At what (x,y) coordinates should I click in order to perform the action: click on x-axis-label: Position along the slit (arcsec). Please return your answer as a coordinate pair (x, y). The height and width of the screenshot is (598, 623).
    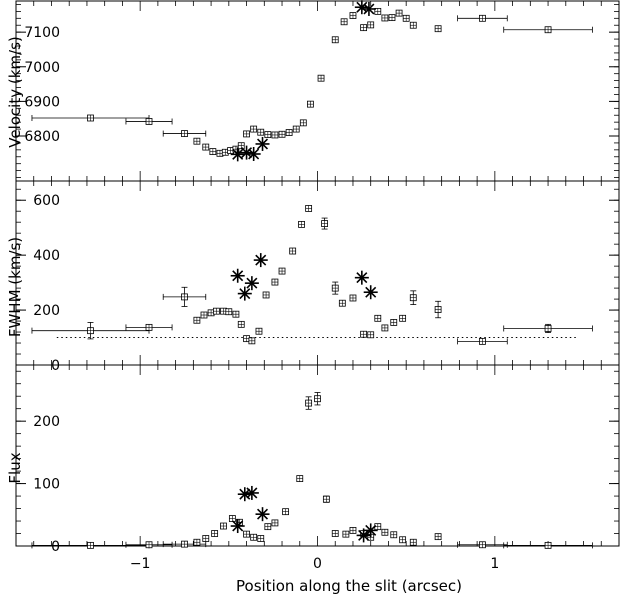
    Looking at the image, I should click on (349, 586).